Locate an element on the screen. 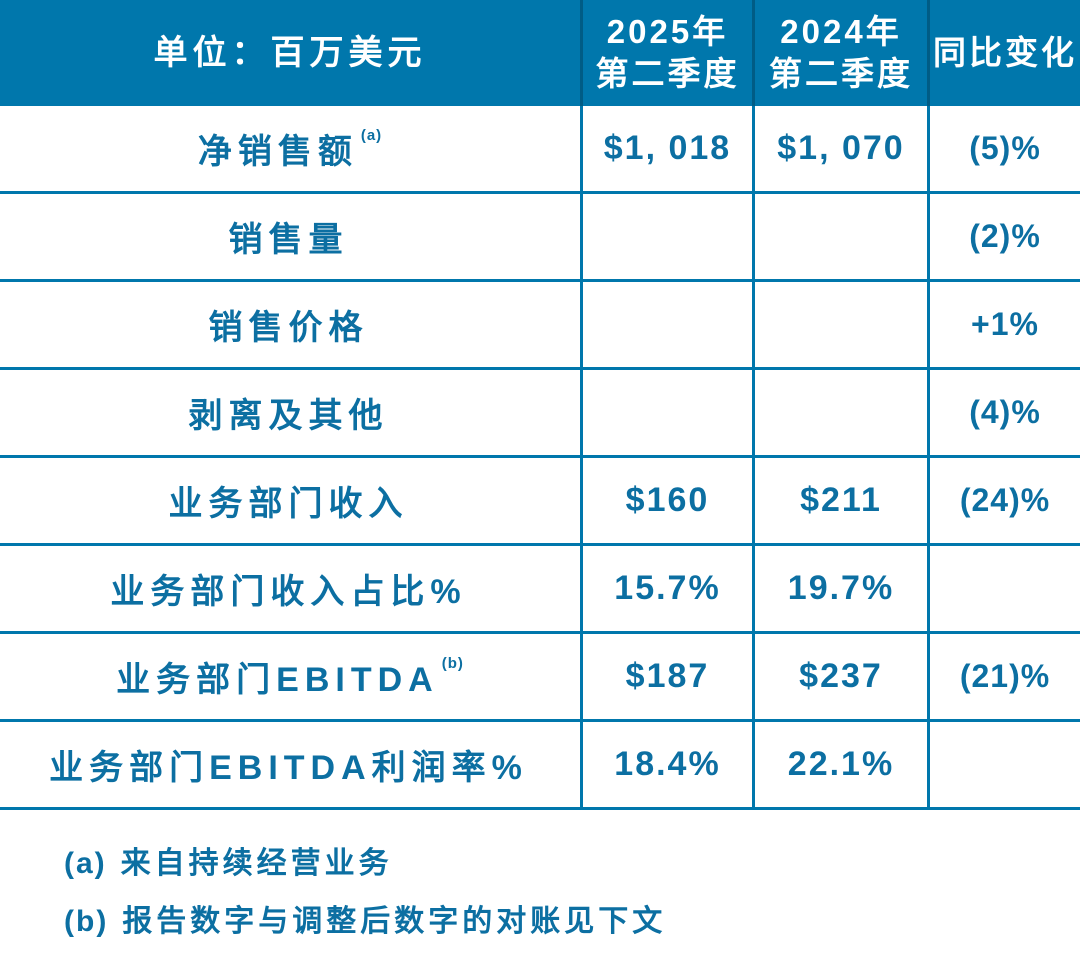  header-col-2024-q2: 2024年 第二季度 is located at coordinates (842, 53).